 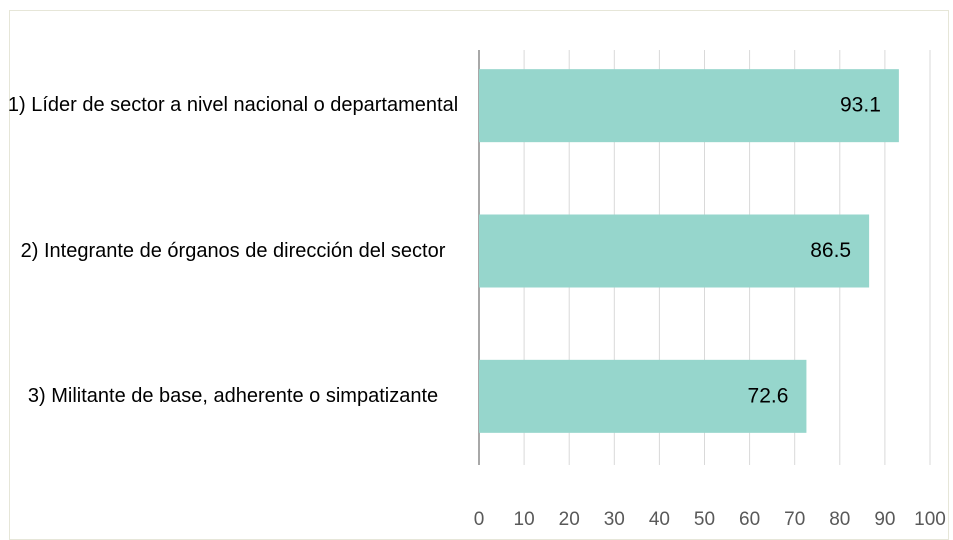 I want to click on x-tick-label: 50, so click(x=704, y=518).